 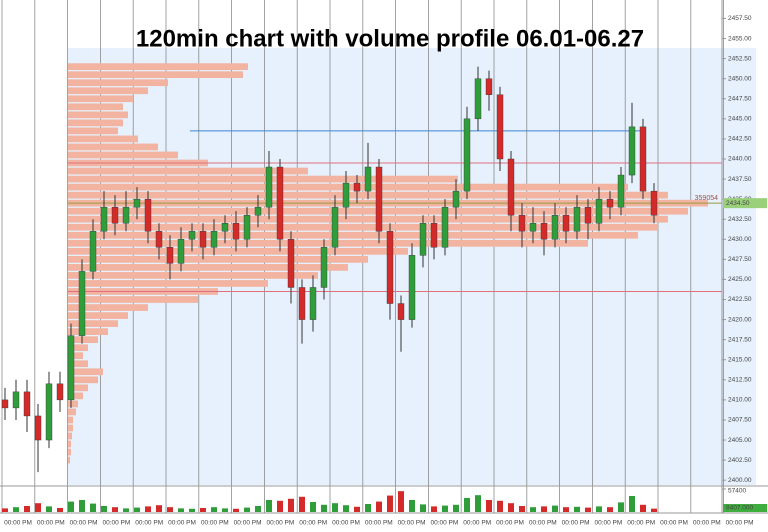 I want to click on y-tick-label: 2437.50, so click(x=740, y=179).